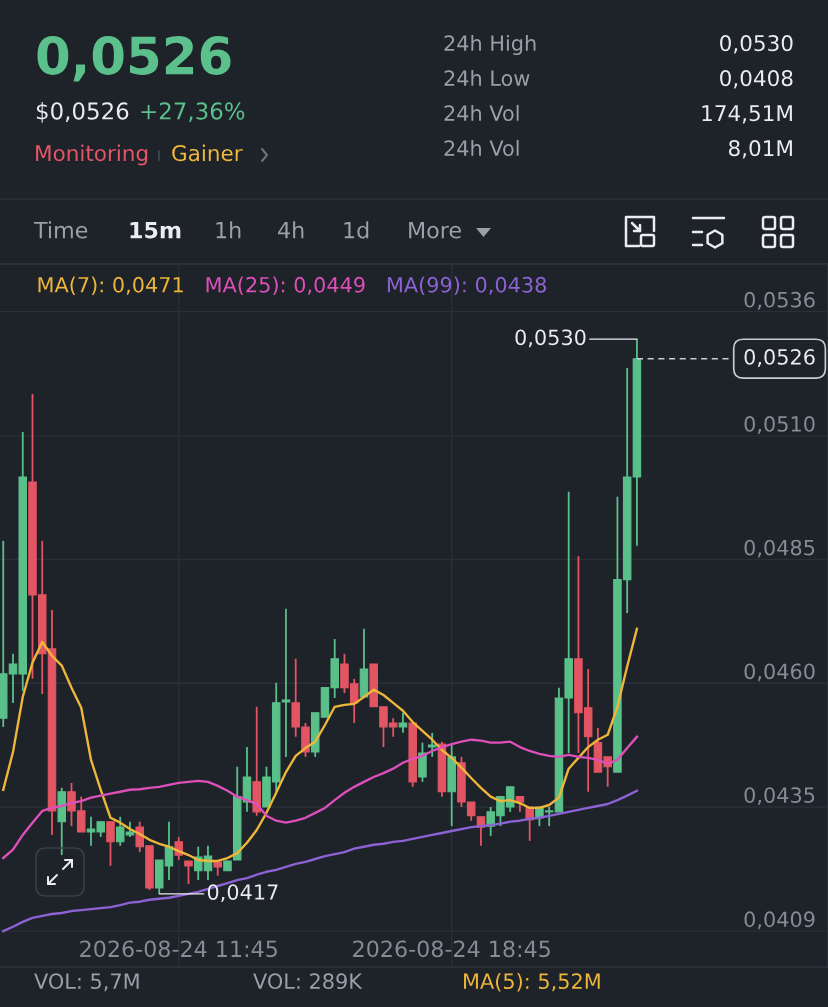 The image size is (828, 1007). Describe the element at coordinates (193, 112) in the screenshot. I see `text: +27,36%` at that location.